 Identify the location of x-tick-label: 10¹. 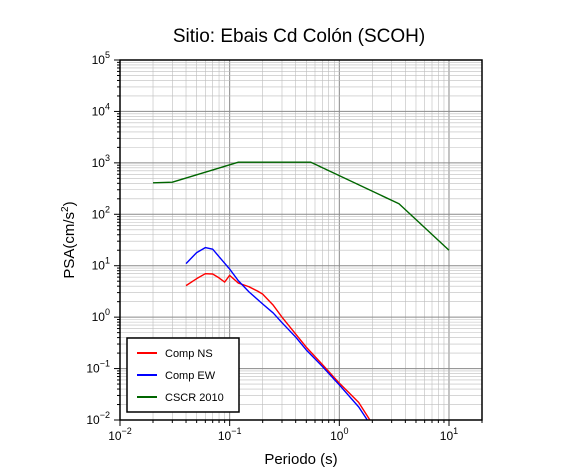
(449, 434).